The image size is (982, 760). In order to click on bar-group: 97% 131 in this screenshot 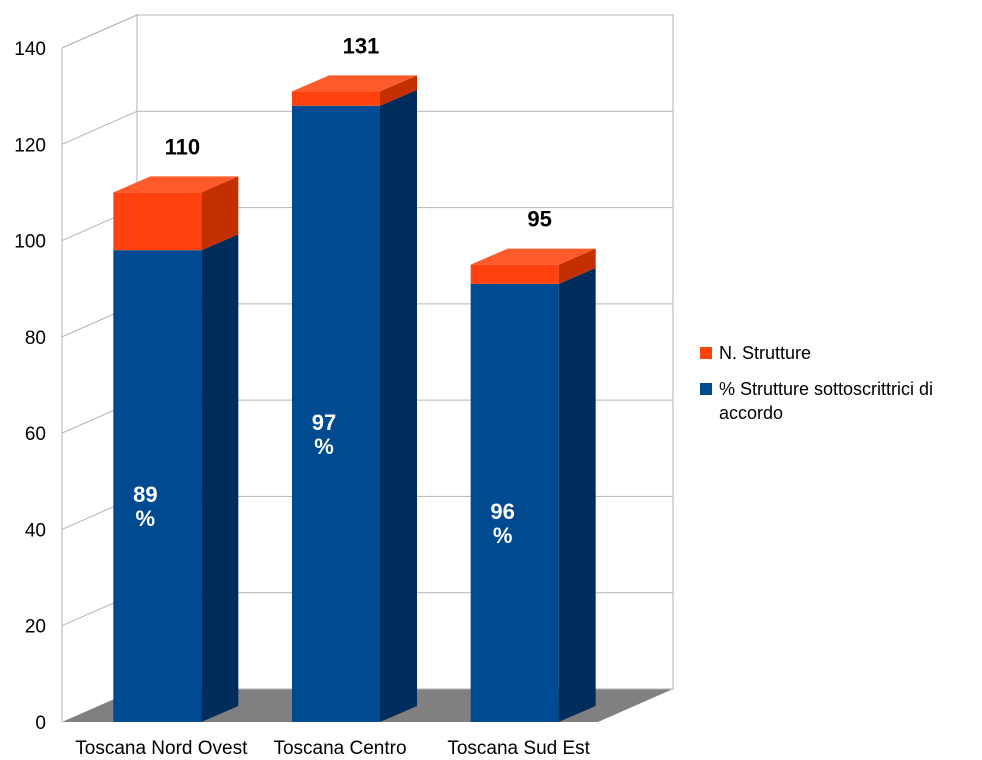, I will do `click(354, 378)`.